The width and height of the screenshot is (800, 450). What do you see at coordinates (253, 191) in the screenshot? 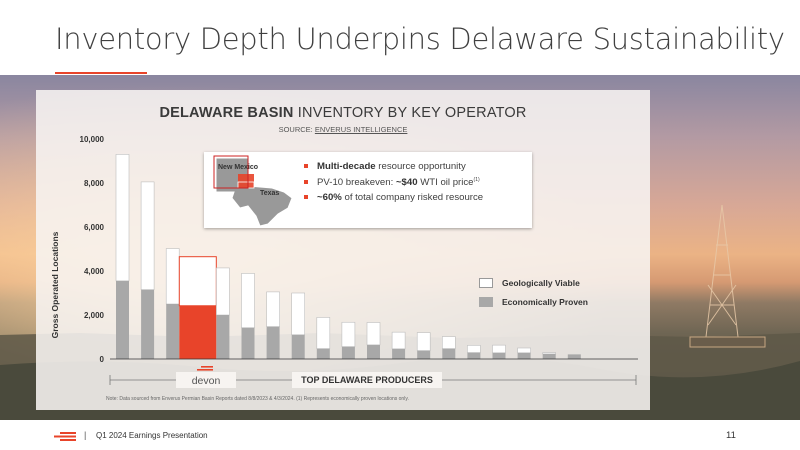
I see `texas-nm-map-icon` at bounding box center [253, 191].